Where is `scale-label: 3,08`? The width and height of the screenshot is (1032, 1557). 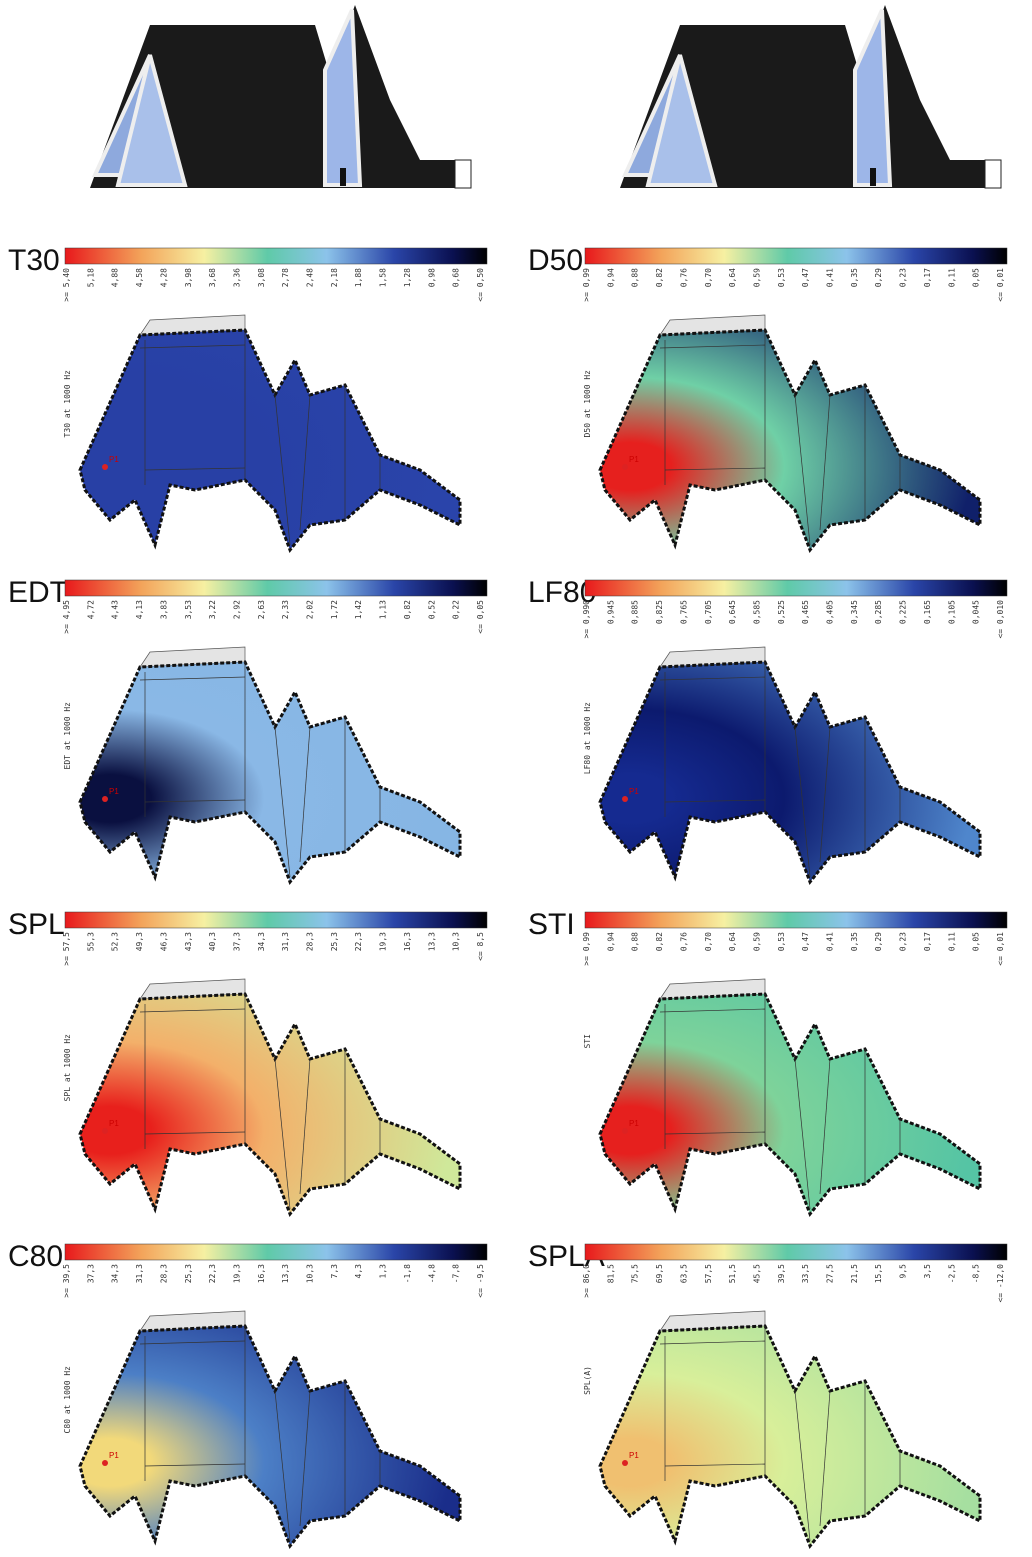
scale-label: 3,08 is located at coordinates (261, 277).